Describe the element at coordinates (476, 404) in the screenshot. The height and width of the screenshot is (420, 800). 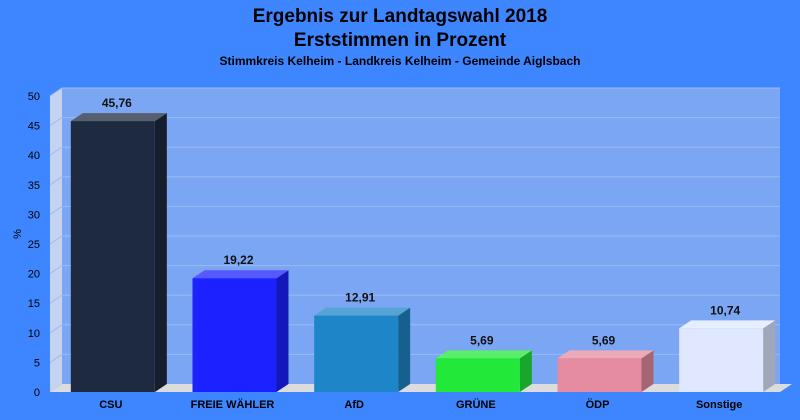
I see `x-tick-label: GRÜNE` at that location.